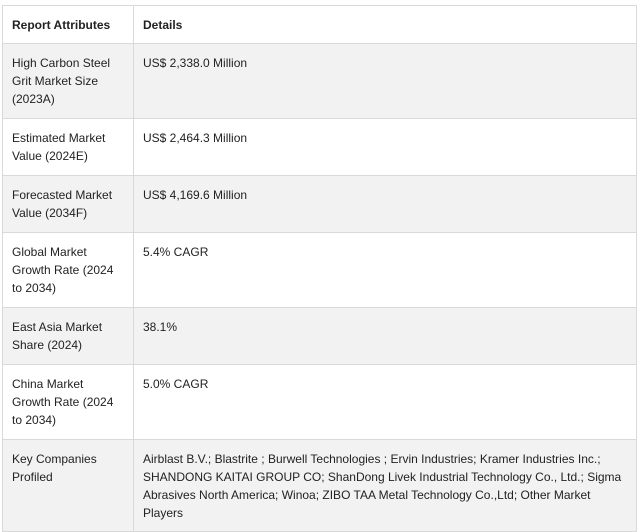 The height and width of the screenshot is (532, 639). Describe the element at coordinates (68, 336) in the screenshot. I see `row-attribute: East Asia Market Share (2024)` at that location.